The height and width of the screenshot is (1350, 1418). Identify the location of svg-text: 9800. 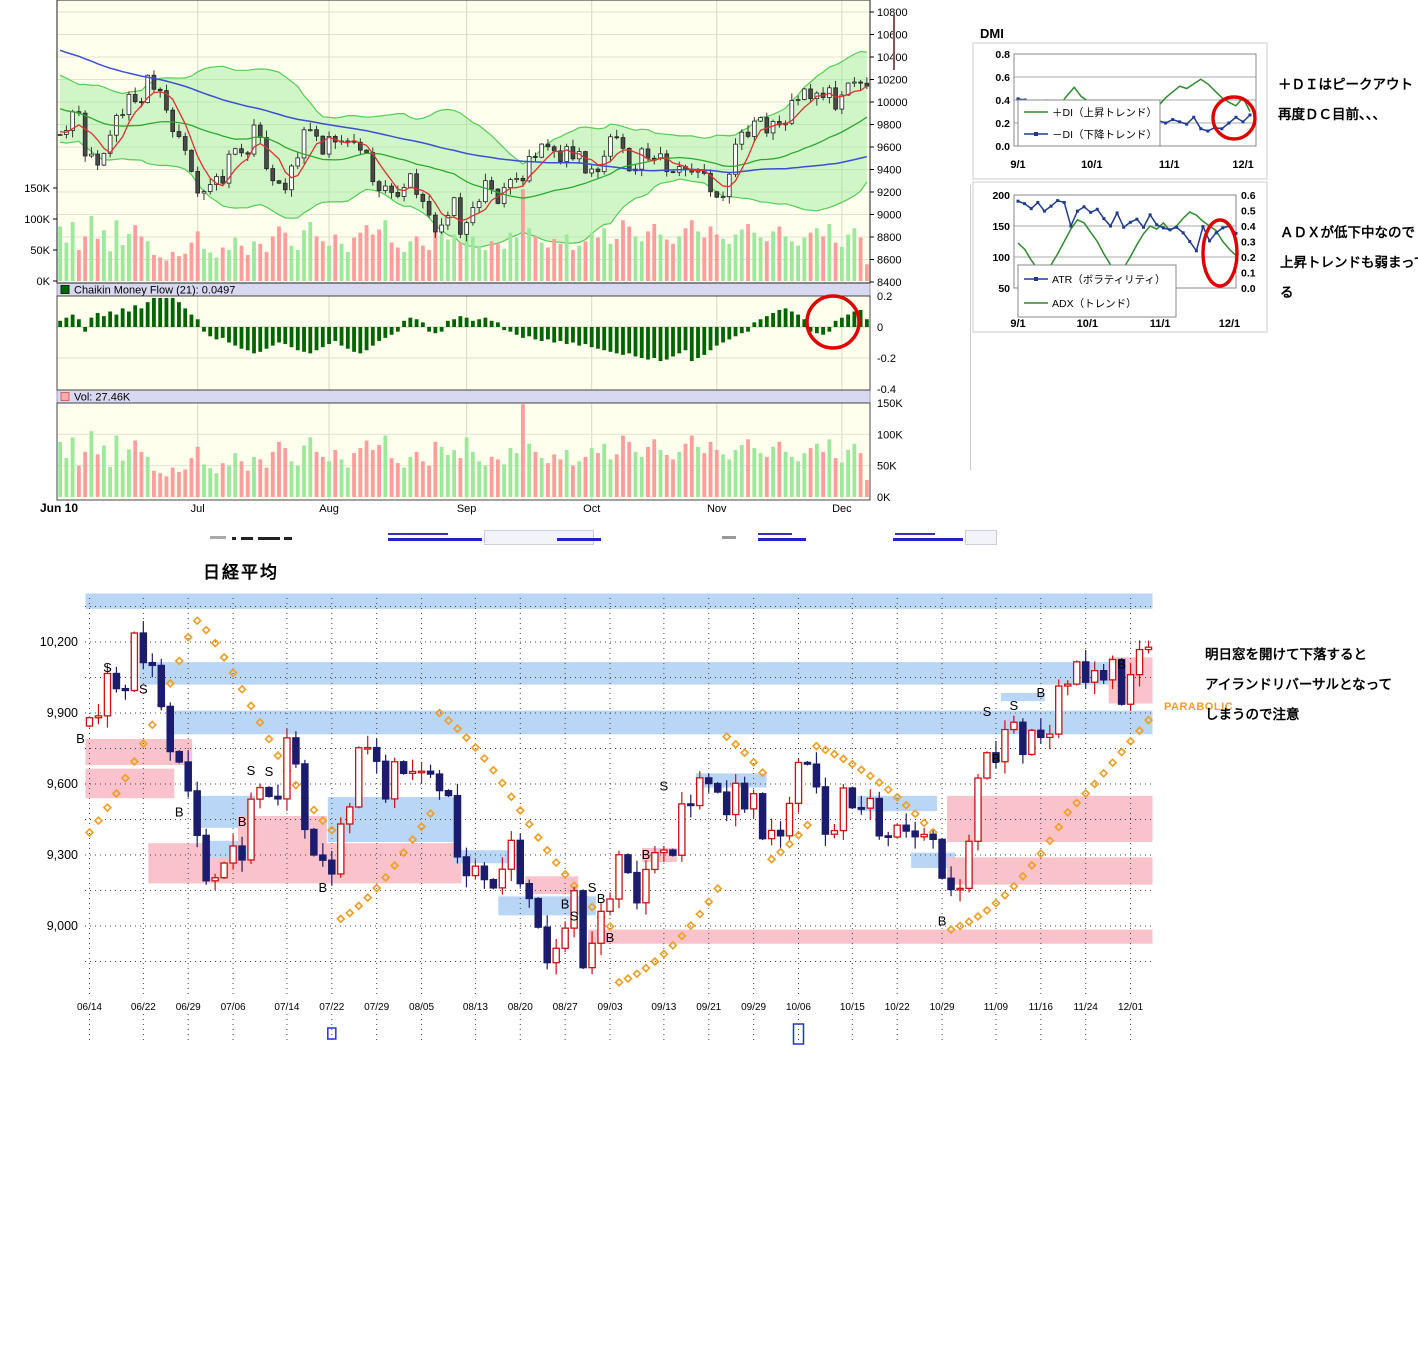
(889, 126).